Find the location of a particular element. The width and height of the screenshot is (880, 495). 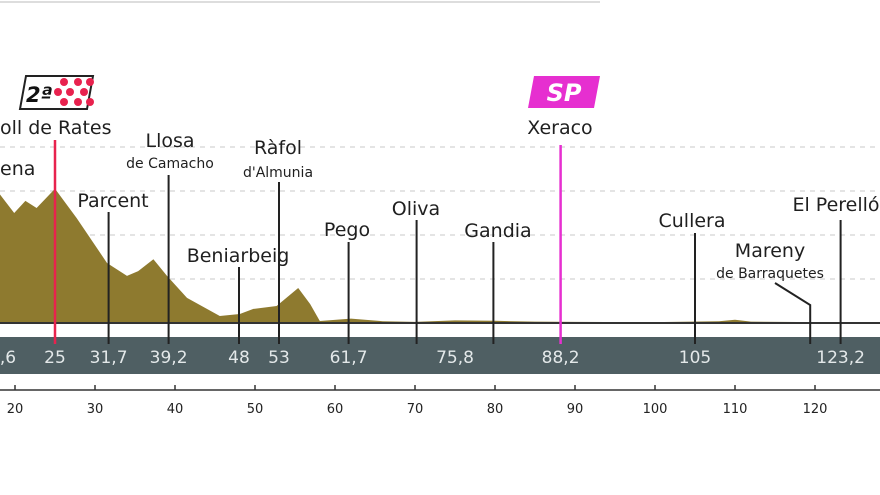

x-tick-label: 30 is located at coordinates (95, 409).